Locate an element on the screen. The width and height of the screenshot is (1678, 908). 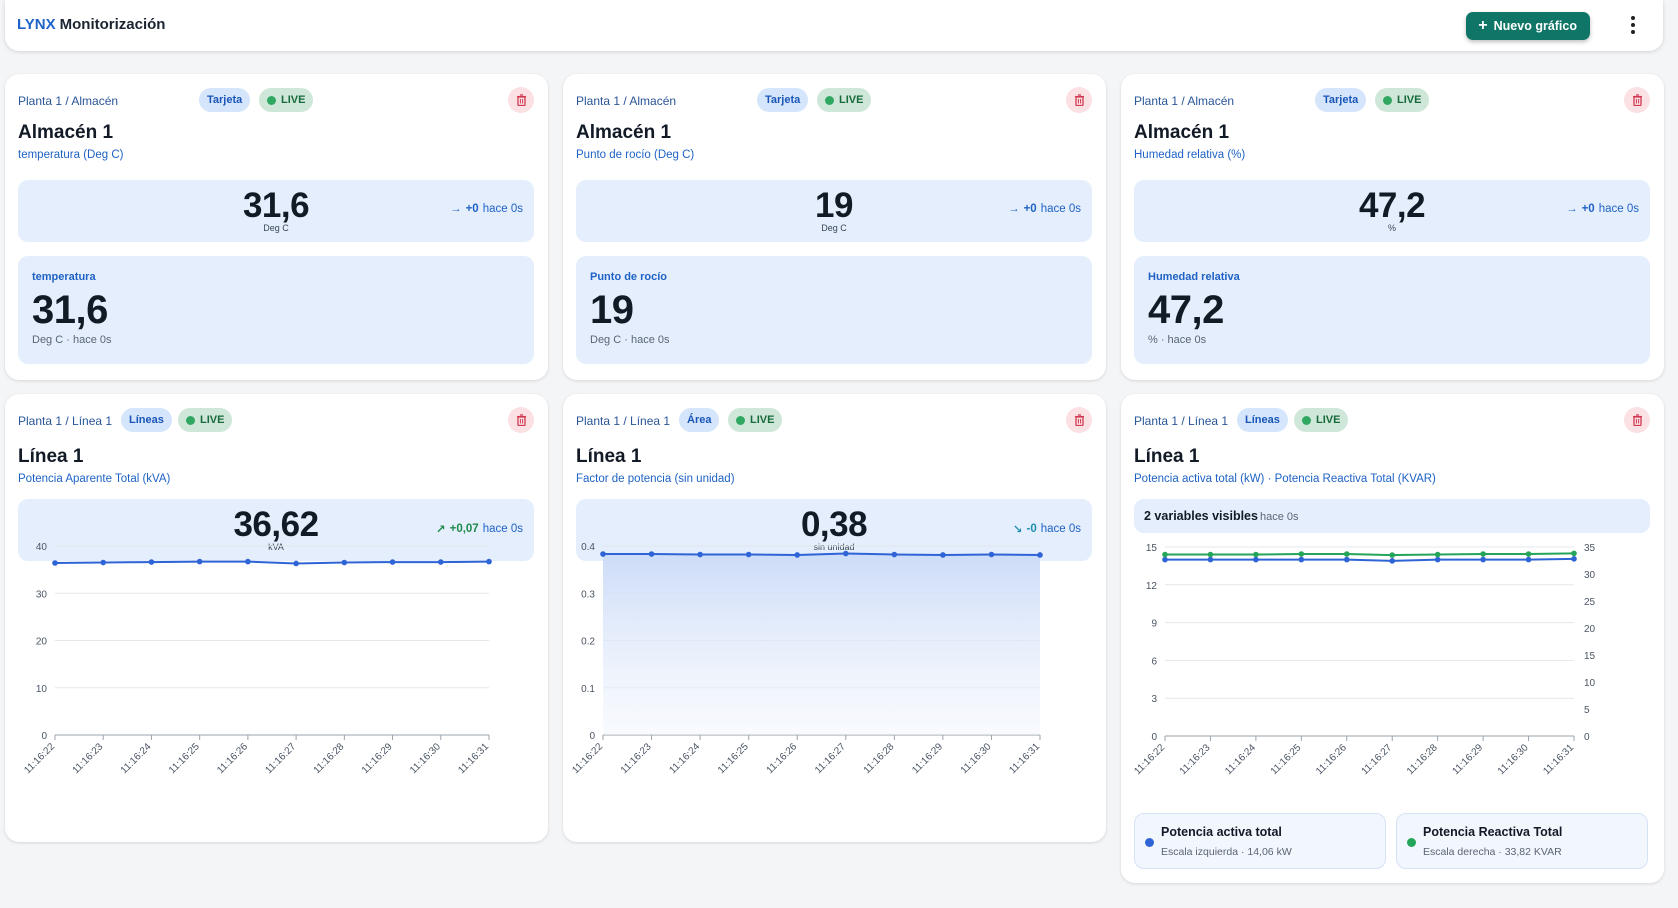
tile-label: temperatura is located at coordinates (64, 277).